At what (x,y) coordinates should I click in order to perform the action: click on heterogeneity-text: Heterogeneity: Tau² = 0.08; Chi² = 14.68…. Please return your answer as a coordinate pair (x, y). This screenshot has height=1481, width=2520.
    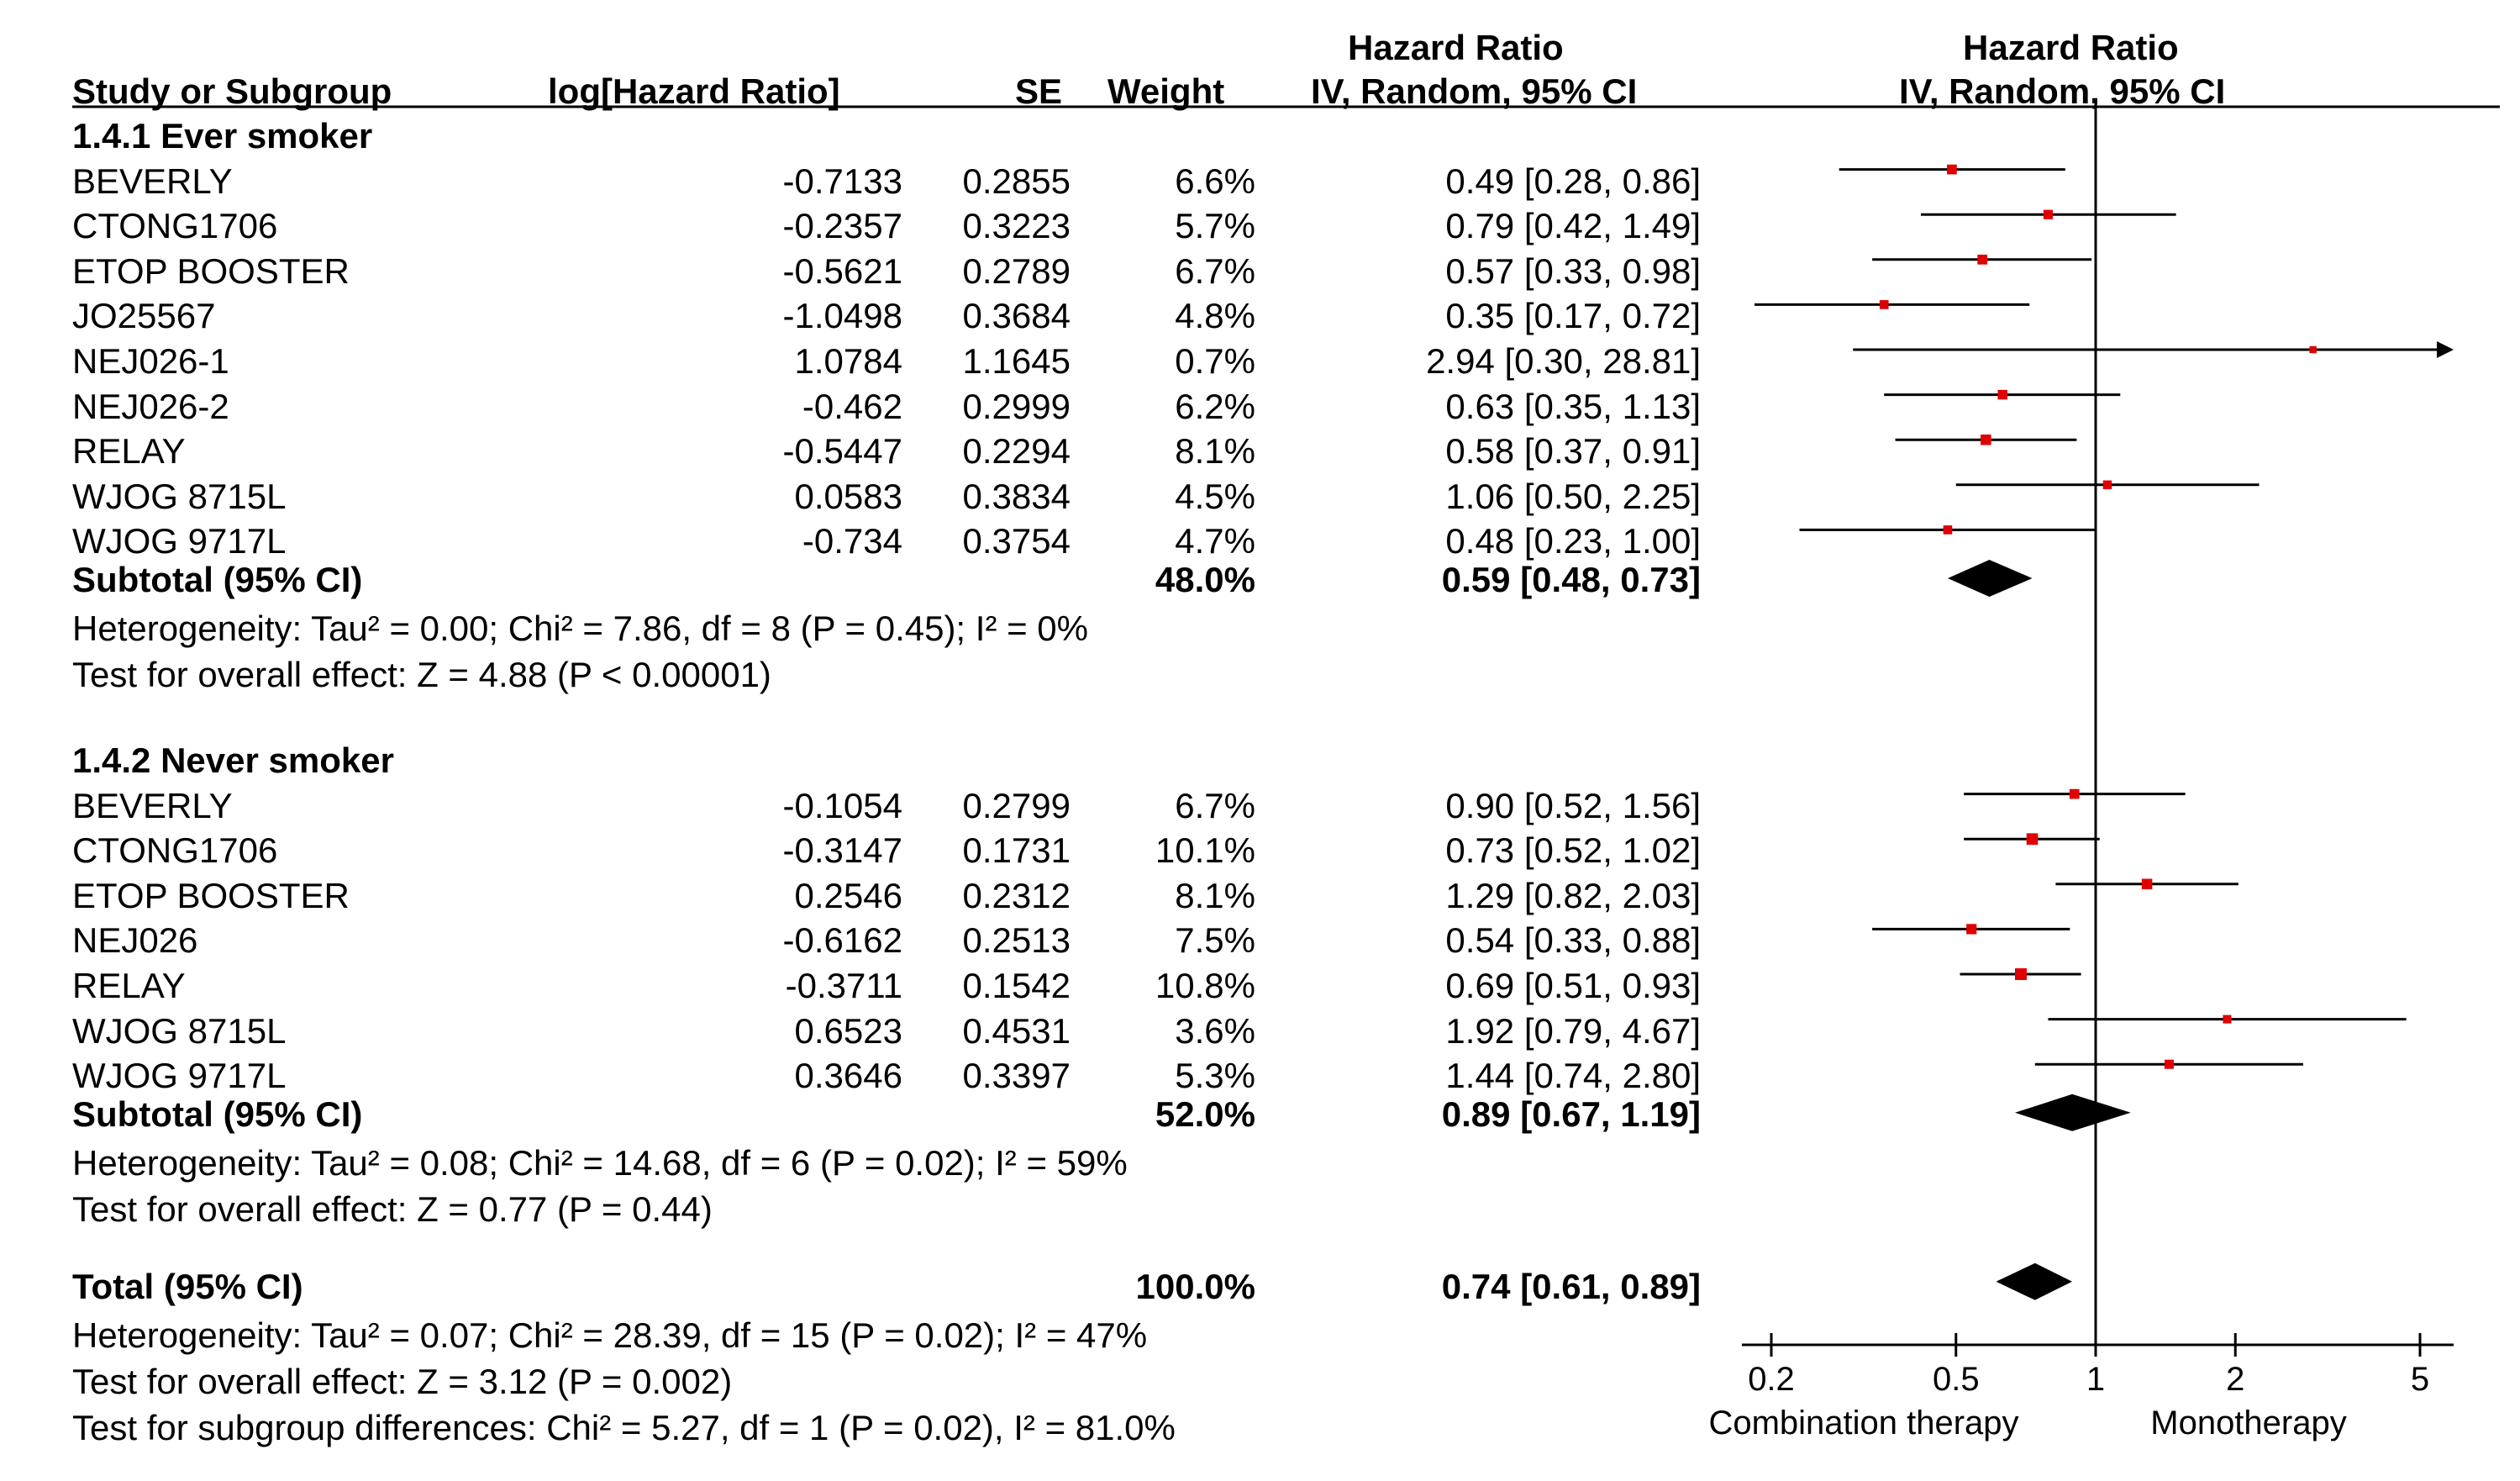
    Looking at the image, I should click on (600, 1163).